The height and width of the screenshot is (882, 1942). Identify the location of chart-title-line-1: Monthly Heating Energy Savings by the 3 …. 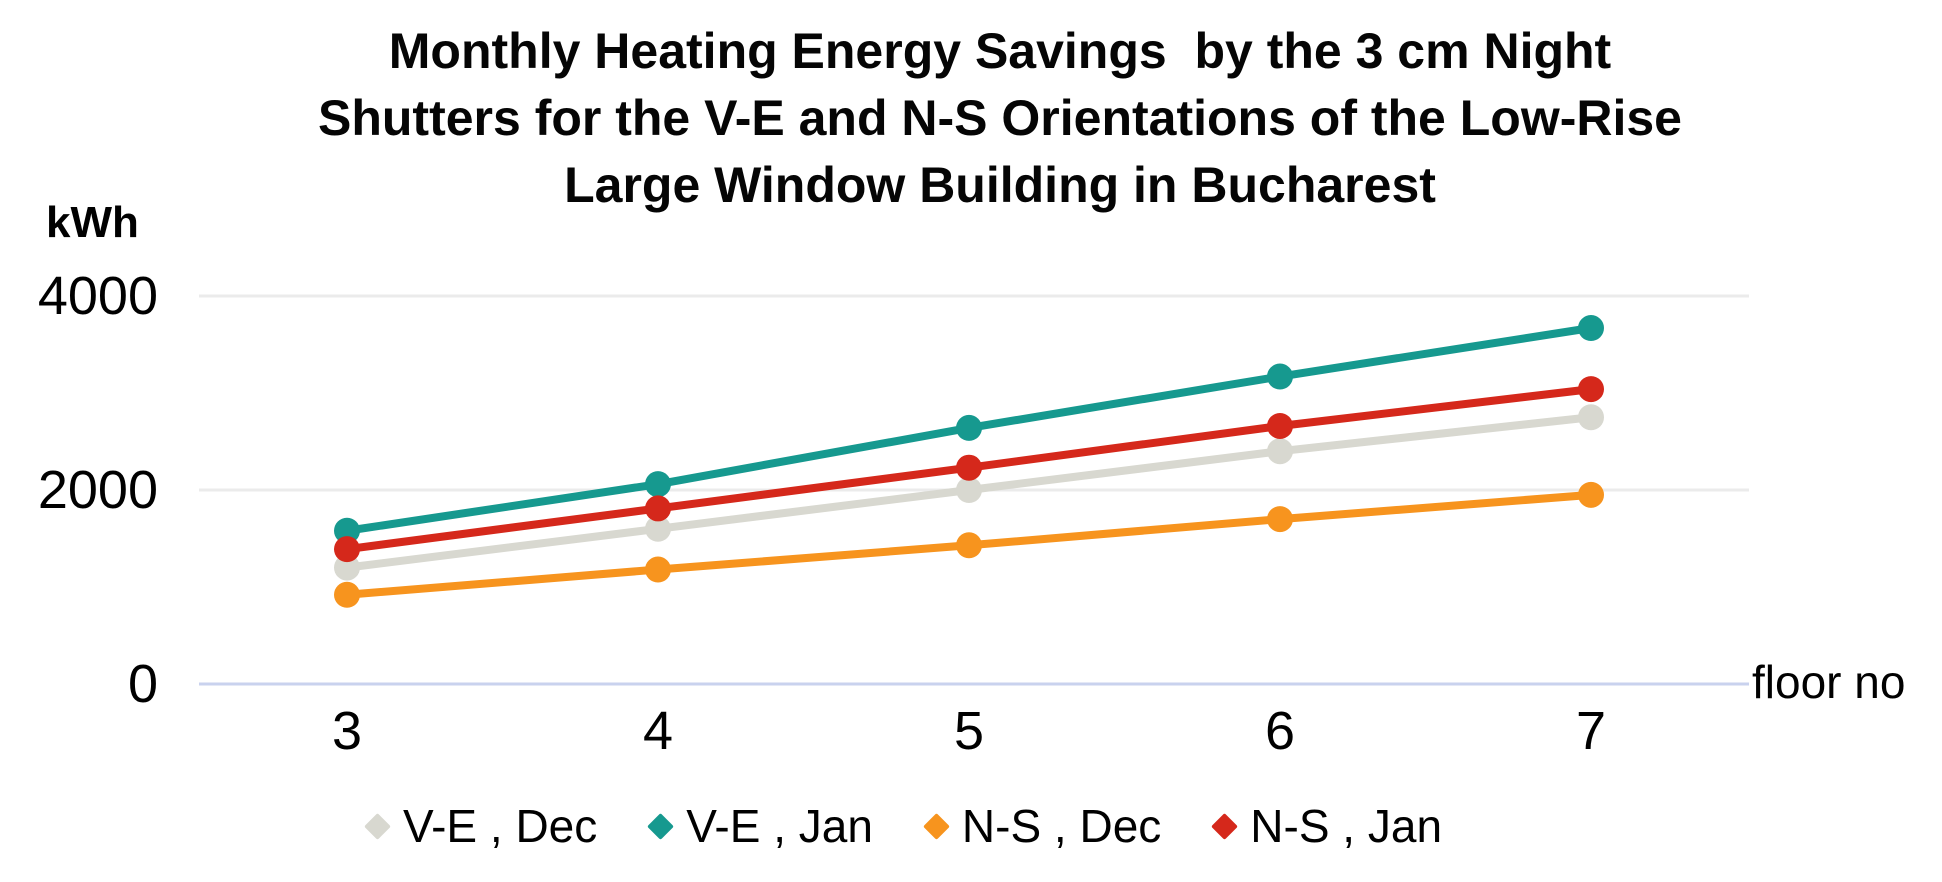
(1000, 51).